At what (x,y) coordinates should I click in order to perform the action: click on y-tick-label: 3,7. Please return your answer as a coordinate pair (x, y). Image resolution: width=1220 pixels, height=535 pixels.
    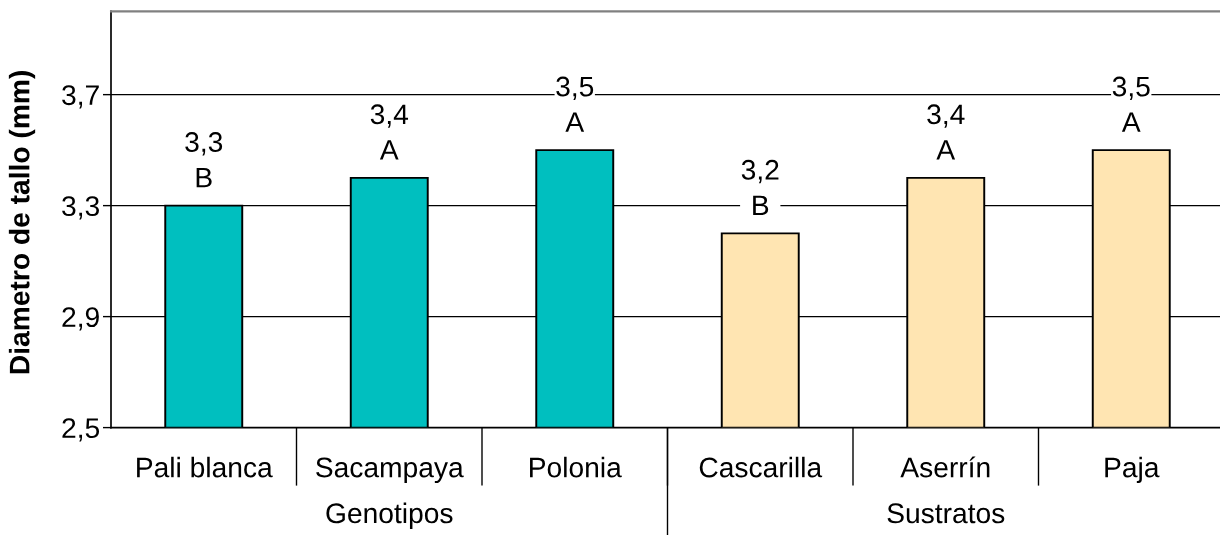
    Looking at the image, I should click on (80, 97).